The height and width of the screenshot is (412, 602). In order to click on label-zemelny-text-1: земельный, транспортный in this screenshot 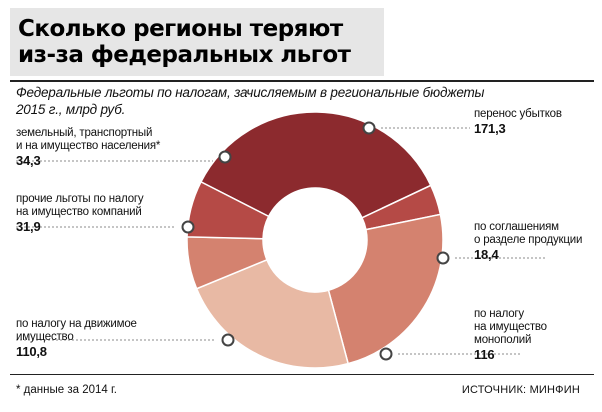, I will do `click(84, 133)`.